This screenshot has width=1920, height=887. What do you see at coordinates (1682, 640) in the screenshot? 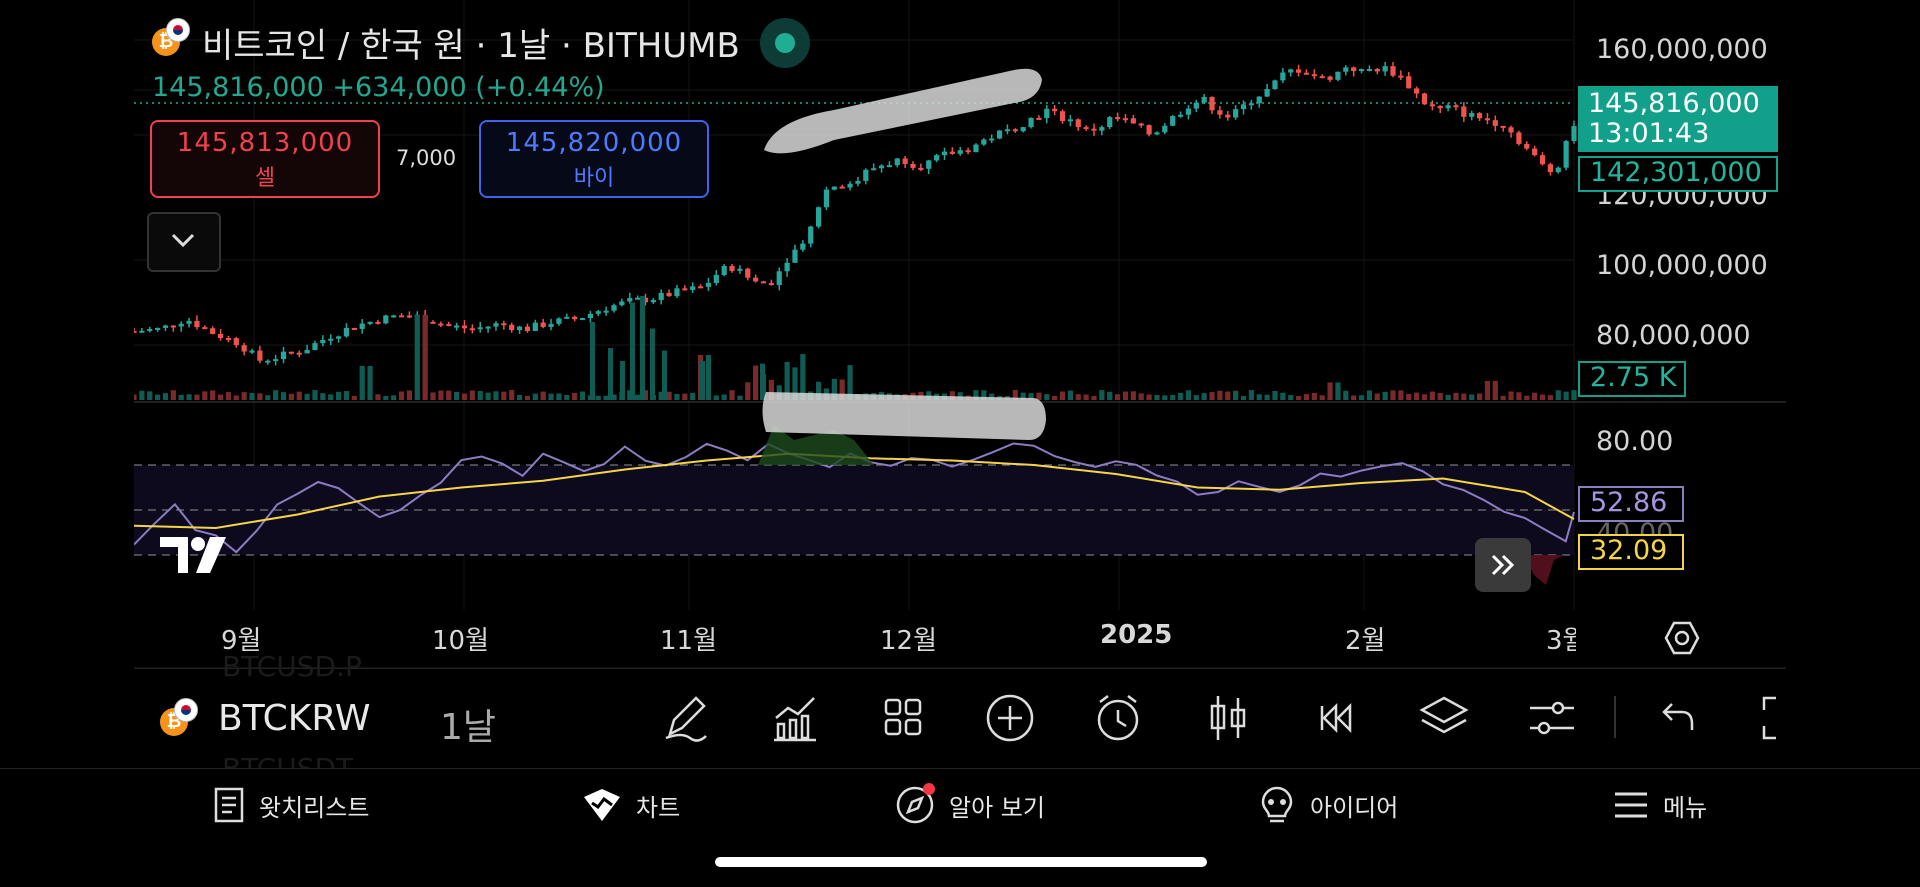
I see `chart-settings-icon` at bounding box center [1682, 640].